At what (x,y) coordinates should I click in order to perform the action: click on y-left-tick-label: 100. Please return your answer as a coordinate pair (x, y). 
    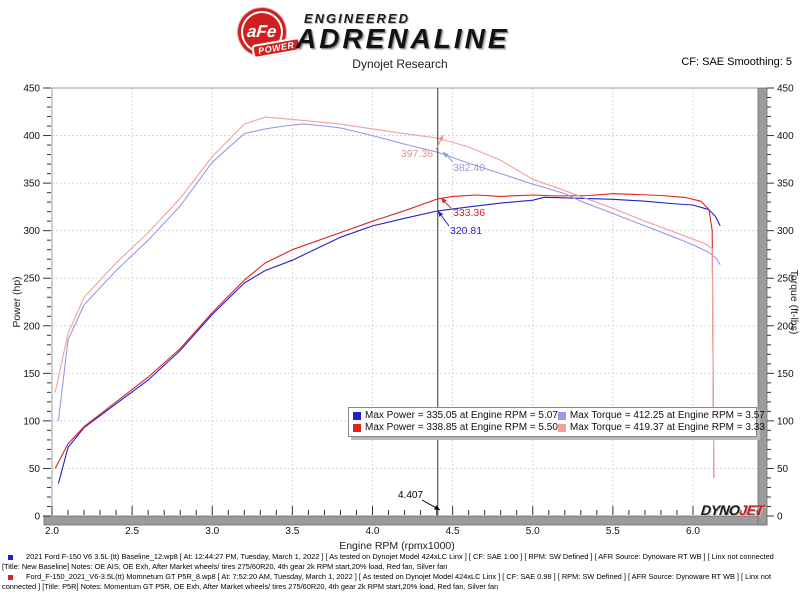
    Looking at the image, I should click on (31, 421).